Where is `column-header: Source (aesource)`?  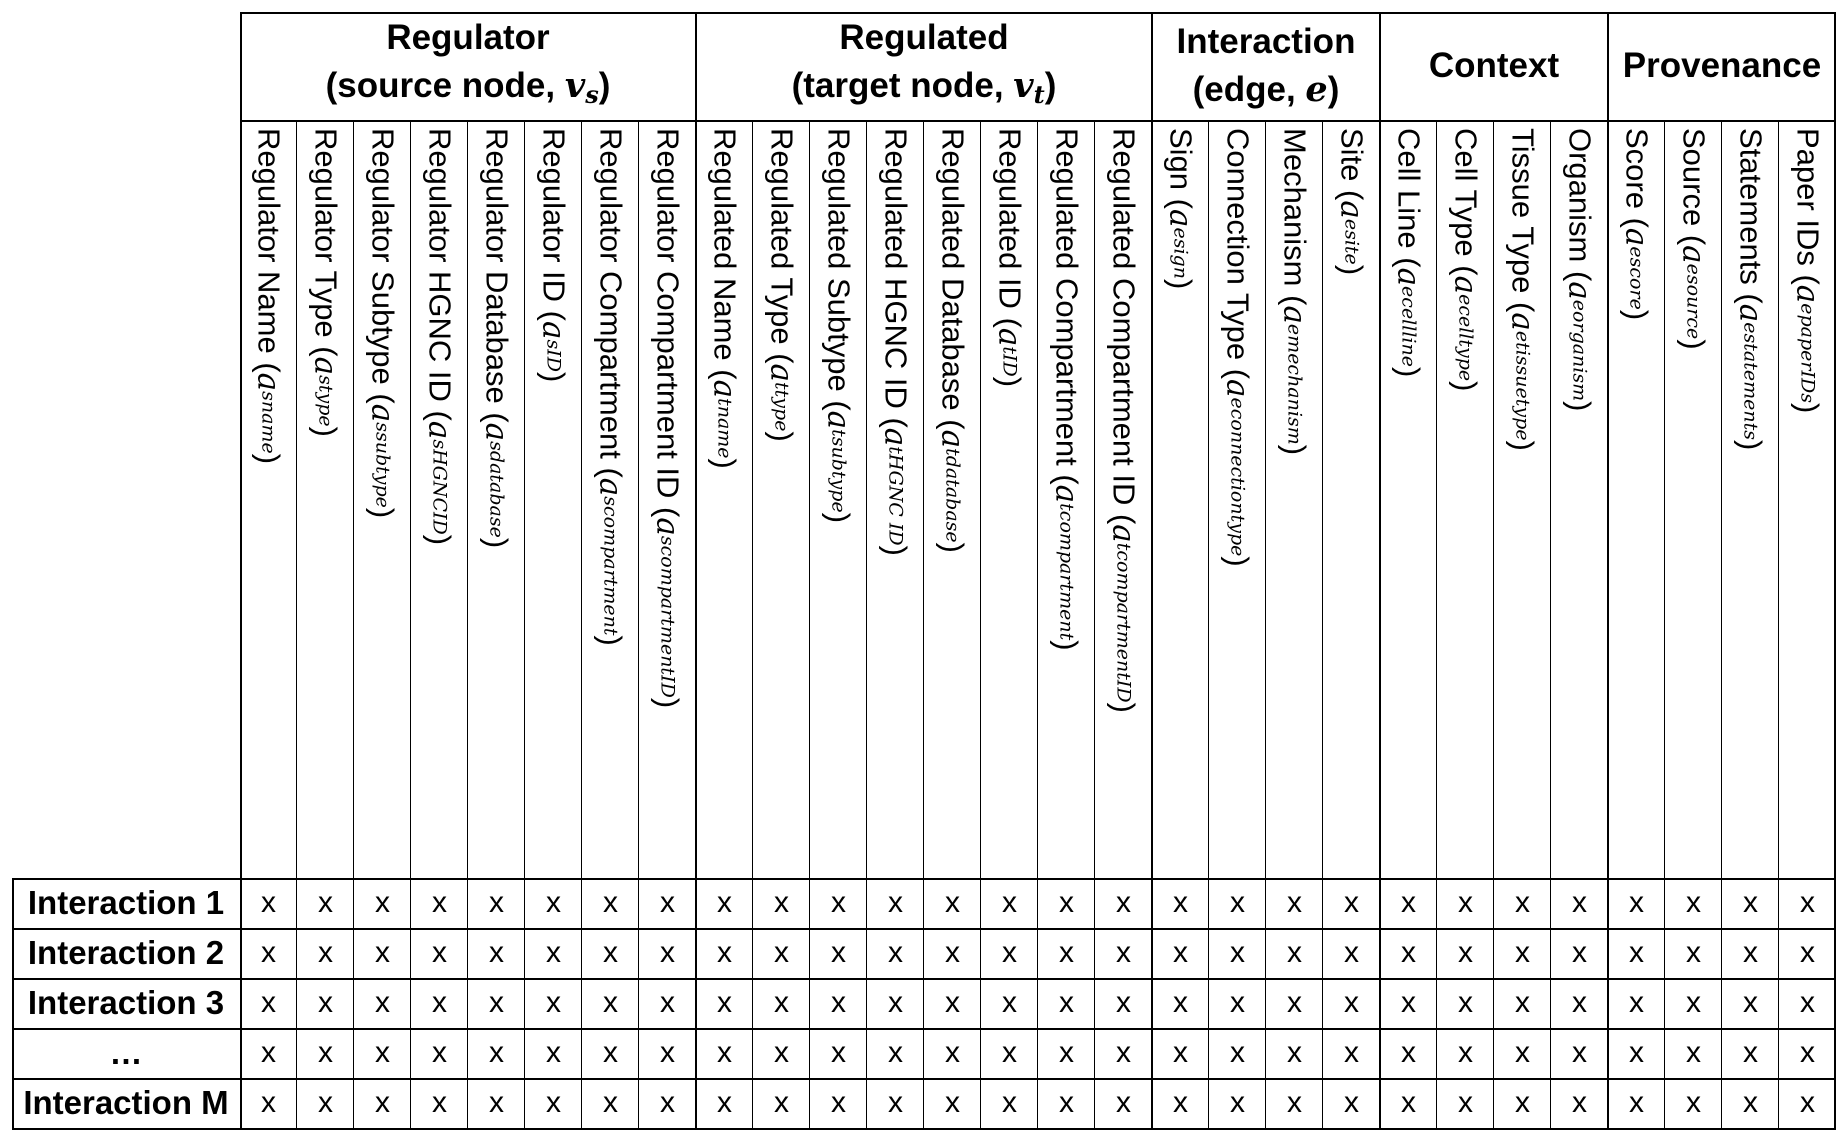 column-header: Source (aesource) is located at coordinates (1693, 501).